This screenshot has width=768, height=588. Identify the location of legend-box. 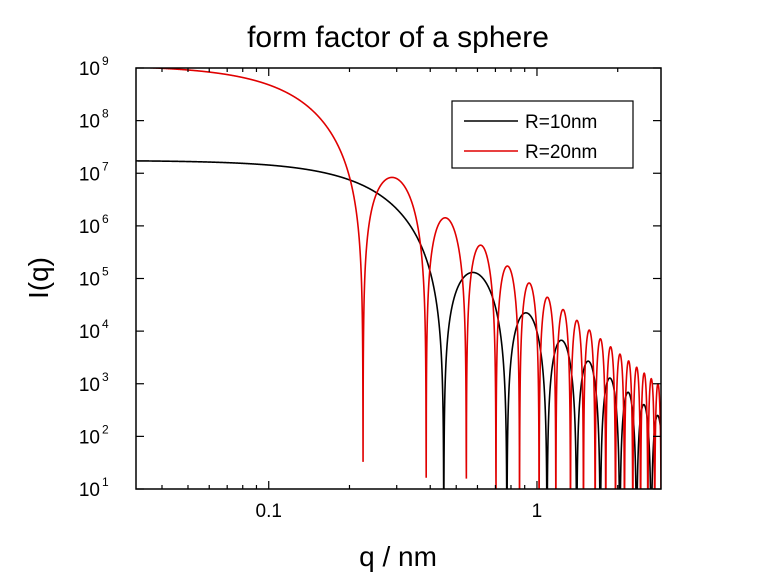
(542, 134).